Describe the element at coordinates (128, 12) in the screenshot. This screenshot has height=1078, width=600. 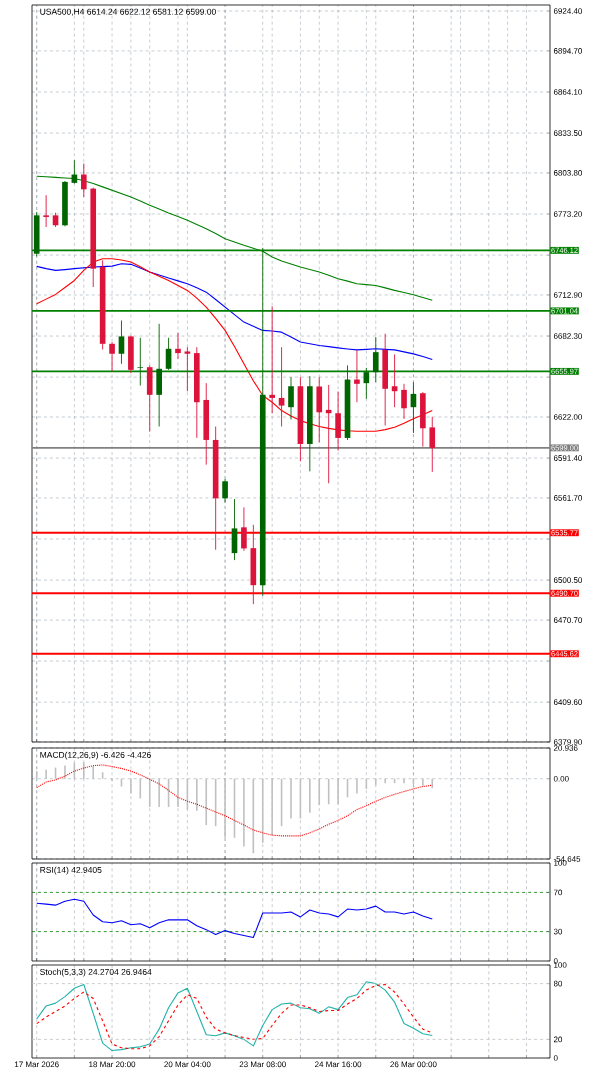
I see `chart-title: USA500,H4 6614.24 6622.12 6581.12 6599.00` at that location.